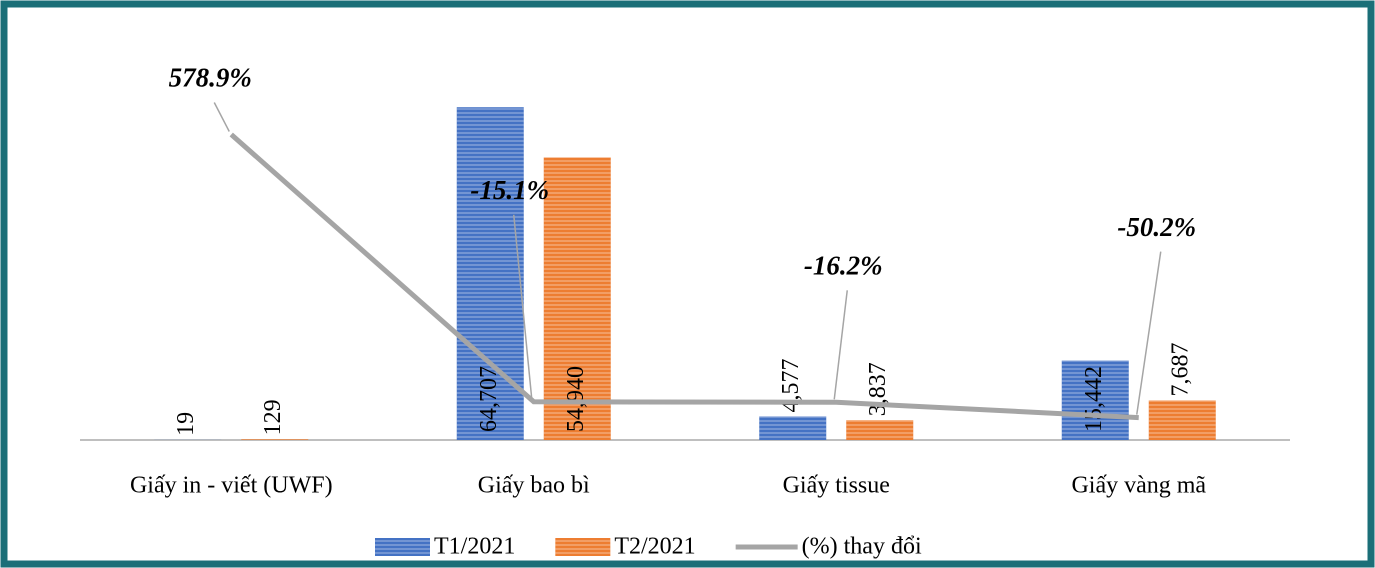  What do you see at coordinates (843, 265) in the screenshot?
I see `data-label: -16.2%` at bounding box center [843, 265].